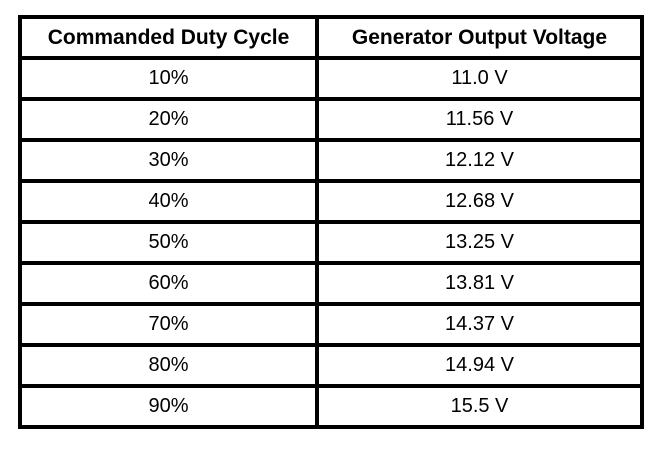 This screenshot has width=672, height=450. What do you see at coordinates (168, 283) in the screenshot?
I see `duty-cycle-cell: 60%` at bounding box center [168, 283].